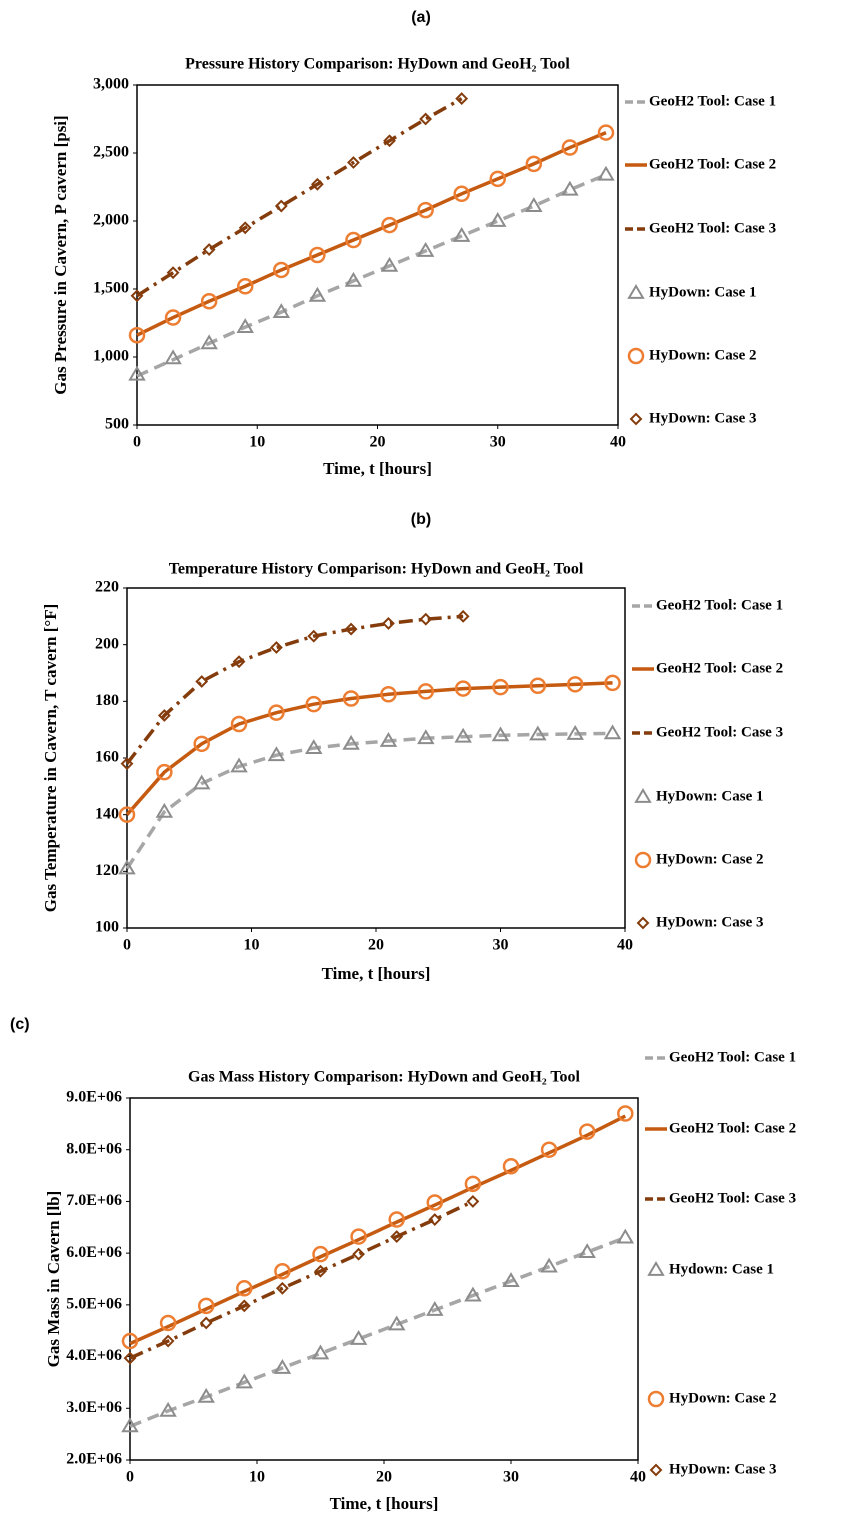  What do you see at coordinates (94, 1355) in the screenshot?
I see `y-tick-label: 4.0E+06` at bounding box center [94, 1355].